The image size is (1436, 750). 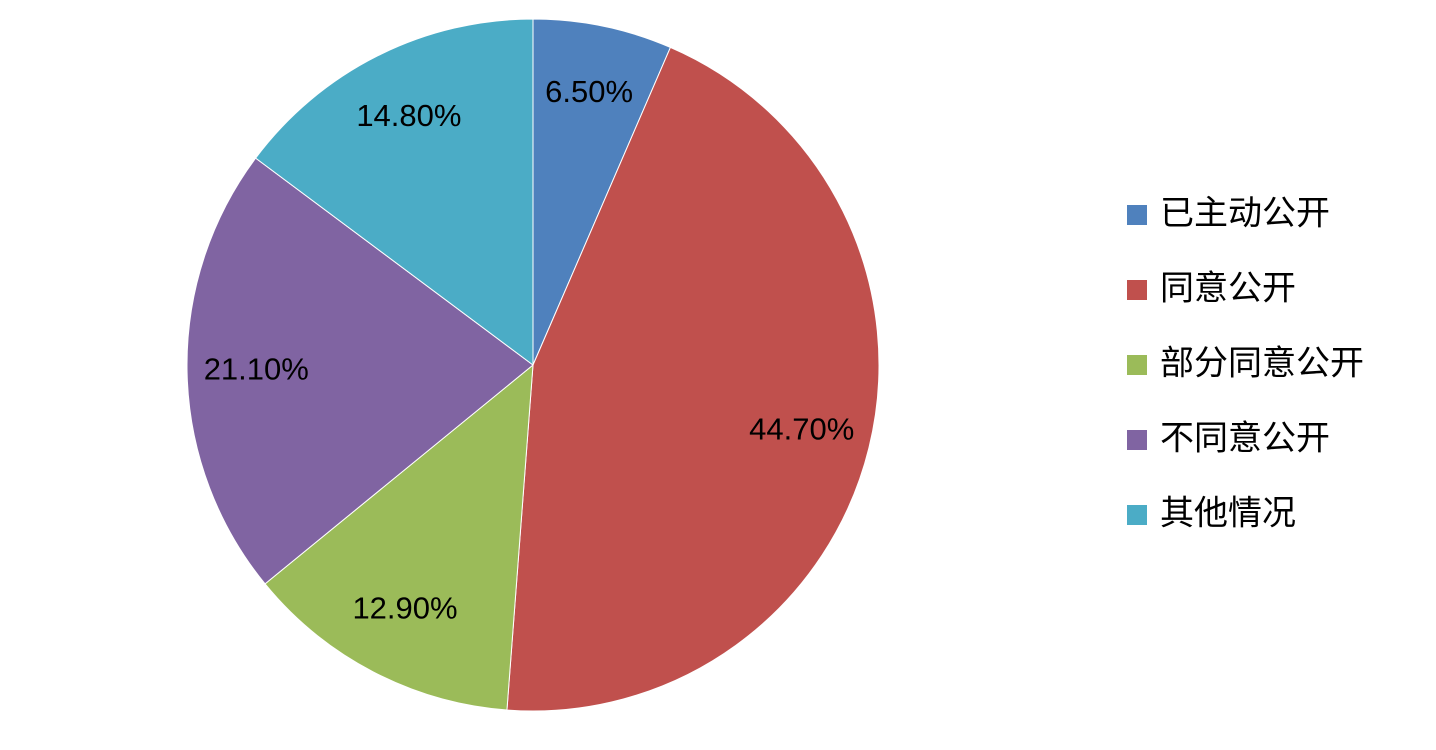 What do you see at coordinates (1262, 364) in the screenshot?
I see `legend-label: 部分同意公开` at bounding box center [1262, 364].